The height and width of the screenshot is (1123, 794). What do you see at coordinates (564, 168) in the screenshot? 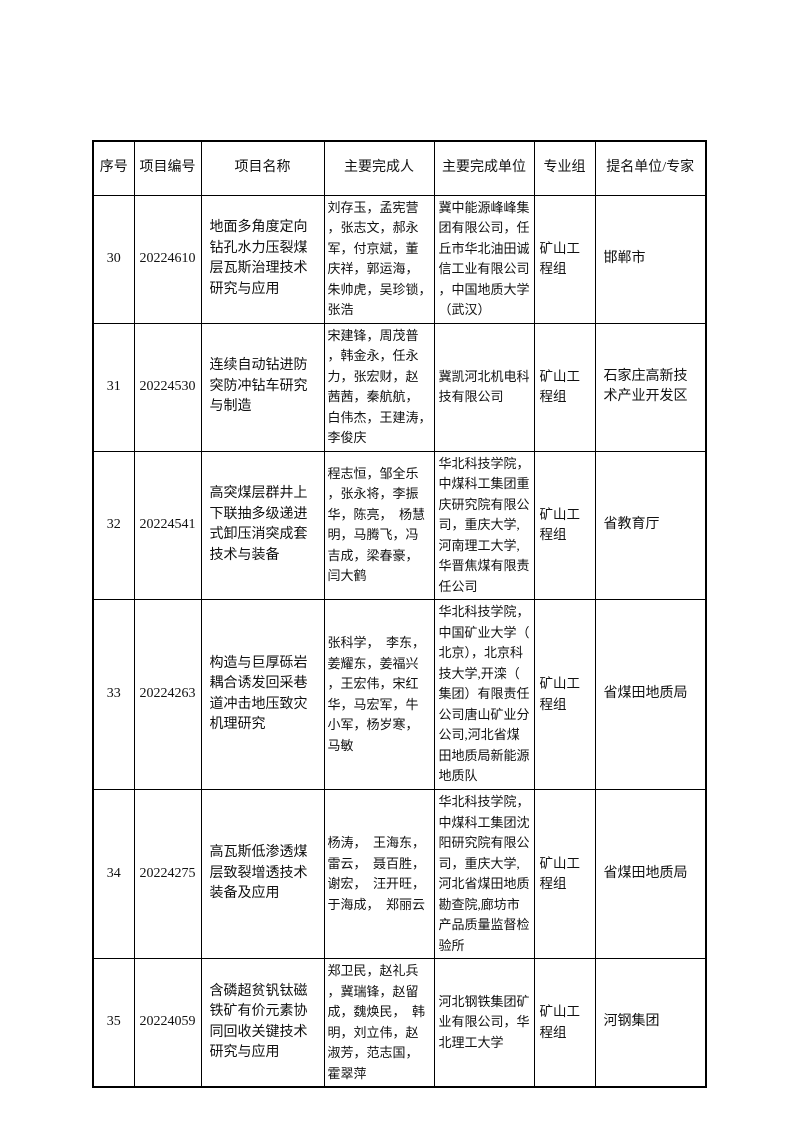
I see `column-header-specialty-group: 专业组` at bounding box center [564, 168].